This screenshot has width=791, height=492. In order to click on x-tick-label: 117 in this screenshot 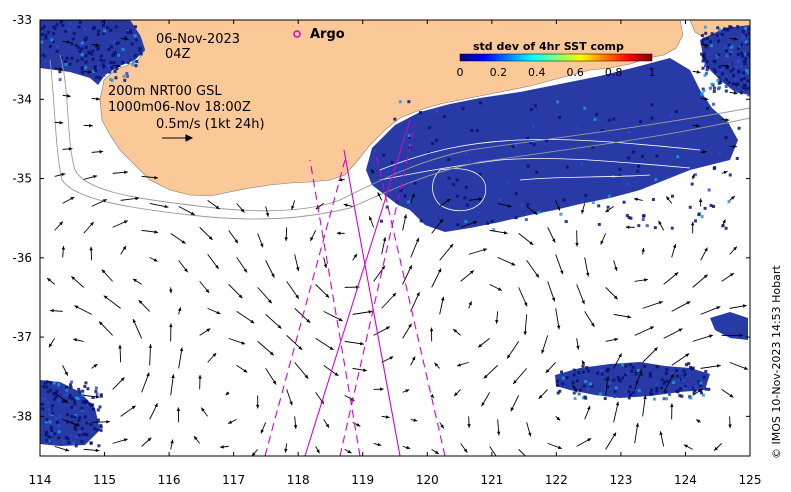, I will do `click(233, 480)`.